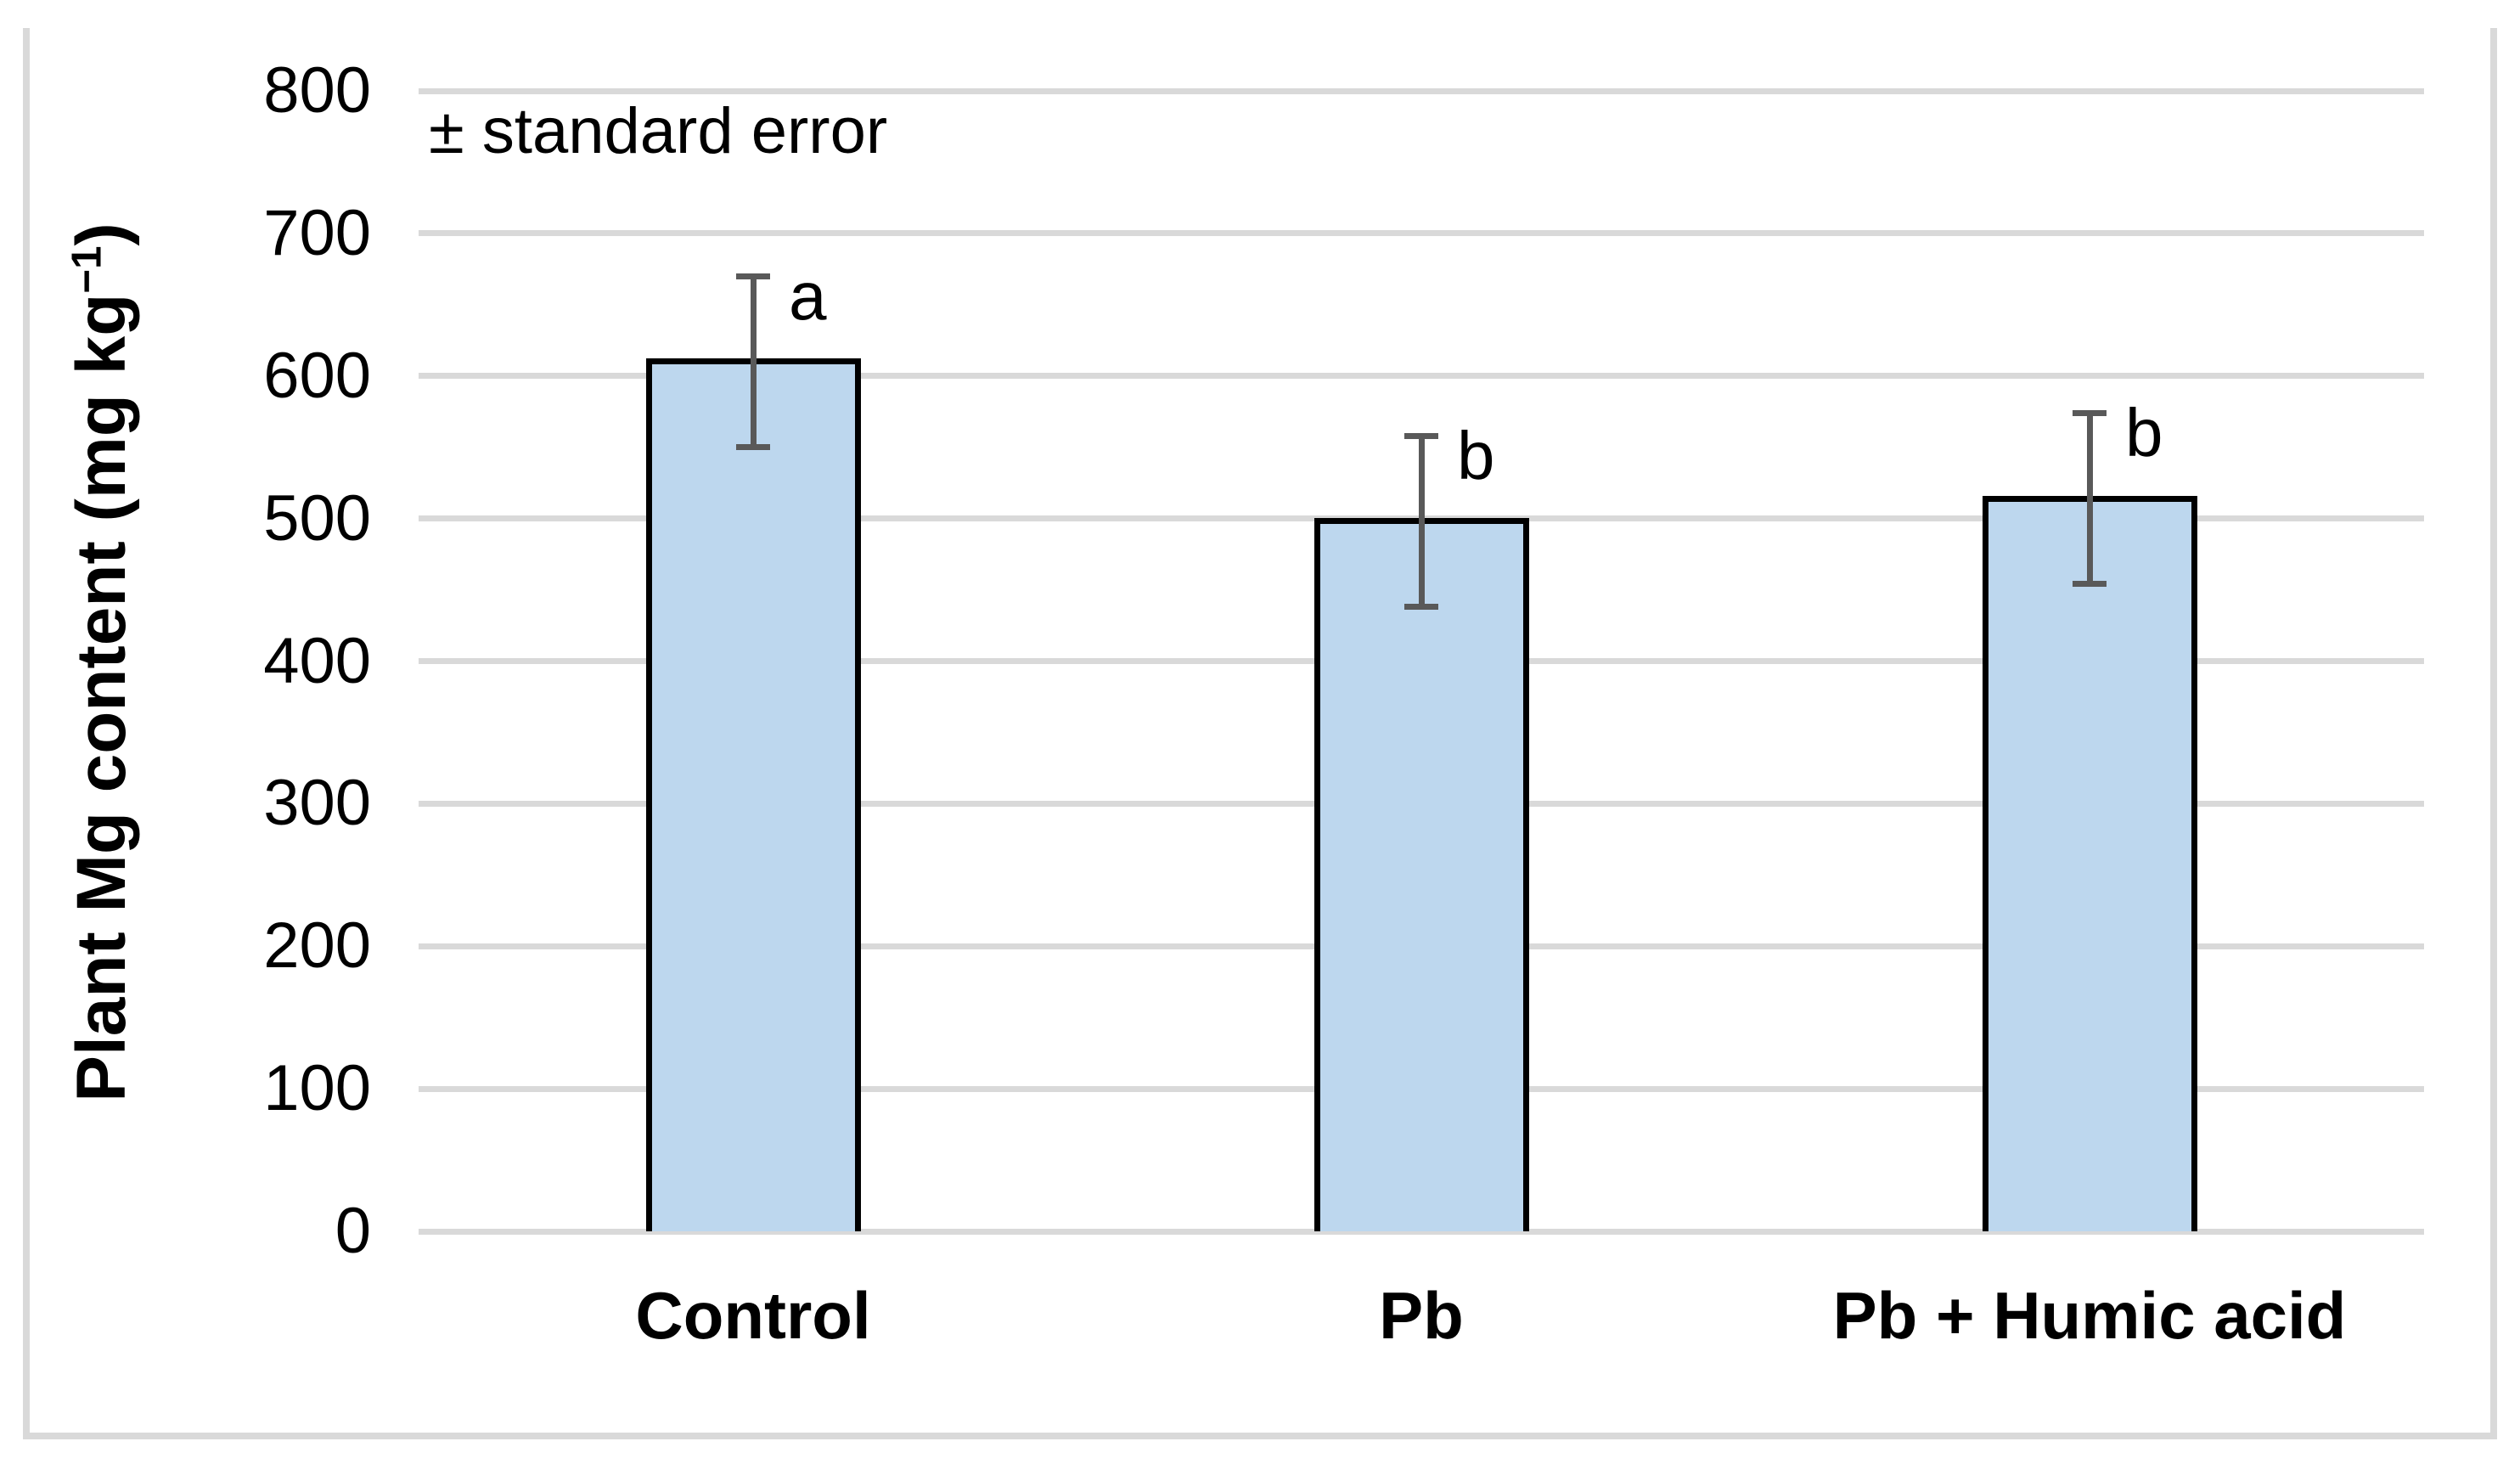 This screenshot has height=1464, width=2520. Describe the element at coordinates (102, 698) in the screenshot. I see `y-axis-title-text: Plant Mg content (mg kg` at that location.